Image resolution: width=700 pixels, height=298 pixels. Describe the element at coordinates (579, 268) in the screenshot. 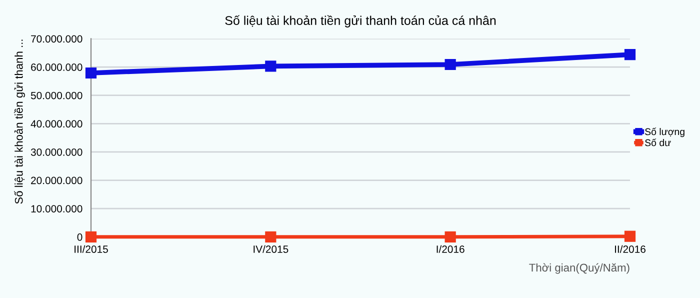

I see `x-axis-title: Thời gian(Quý/Năm)` at that location.